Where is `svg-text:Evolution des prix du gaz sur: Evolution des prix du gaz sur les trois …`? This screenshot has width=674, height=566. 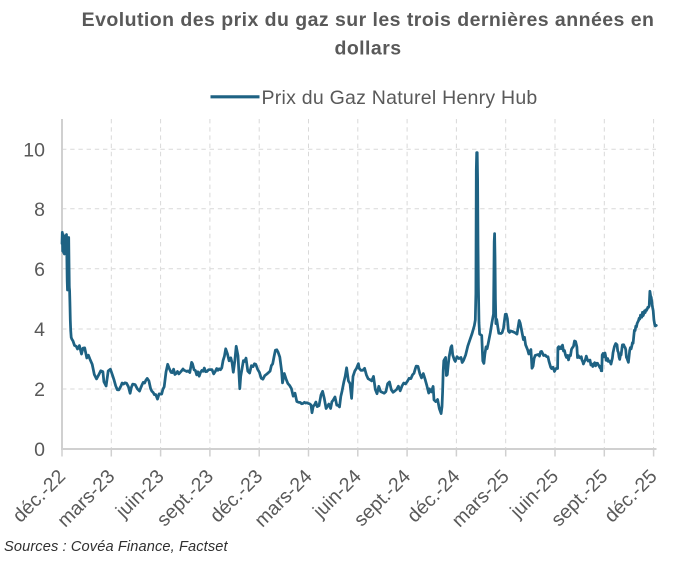
svg-text:Evolution des prix du gaz sur: Evolution des prix du gaz sur les trois … is located at coordinates (368, 20).